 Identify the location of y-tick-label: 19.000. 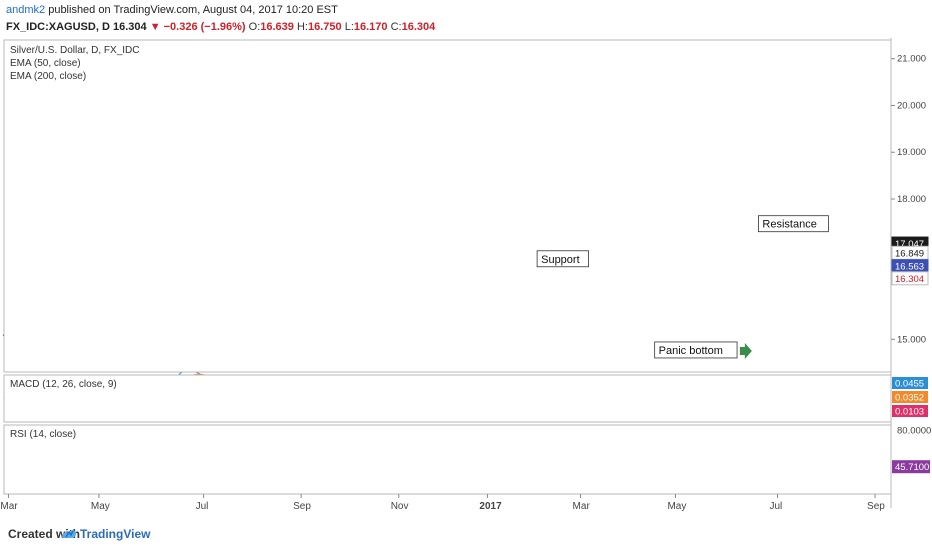
(911, 152).